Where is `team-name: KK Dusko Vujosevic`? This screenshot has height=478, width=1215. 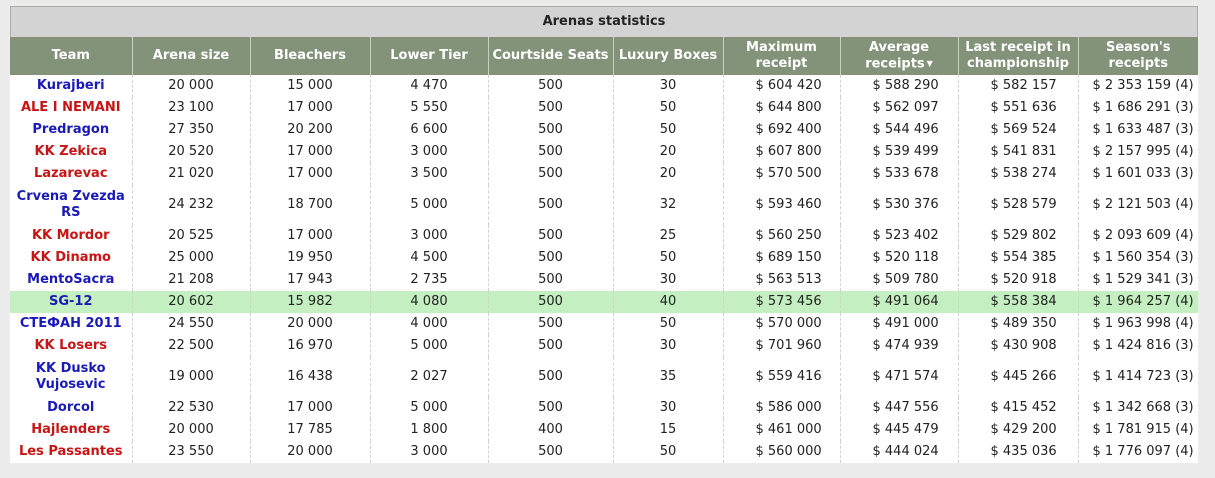 team-name: KK Dusko Vujosevic is located at coordinates (70, 376).